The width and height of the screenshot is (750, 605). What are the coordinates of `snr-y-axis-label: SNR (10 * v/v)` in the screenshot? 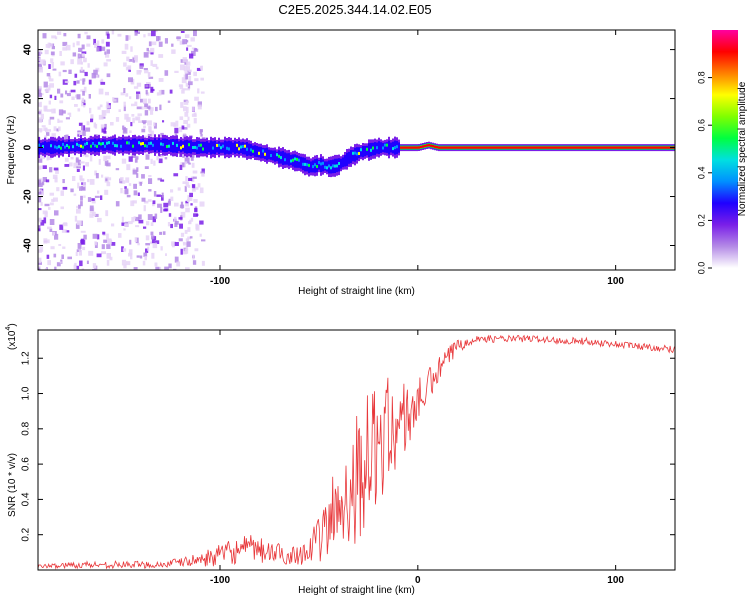 It's located at (12, 485).